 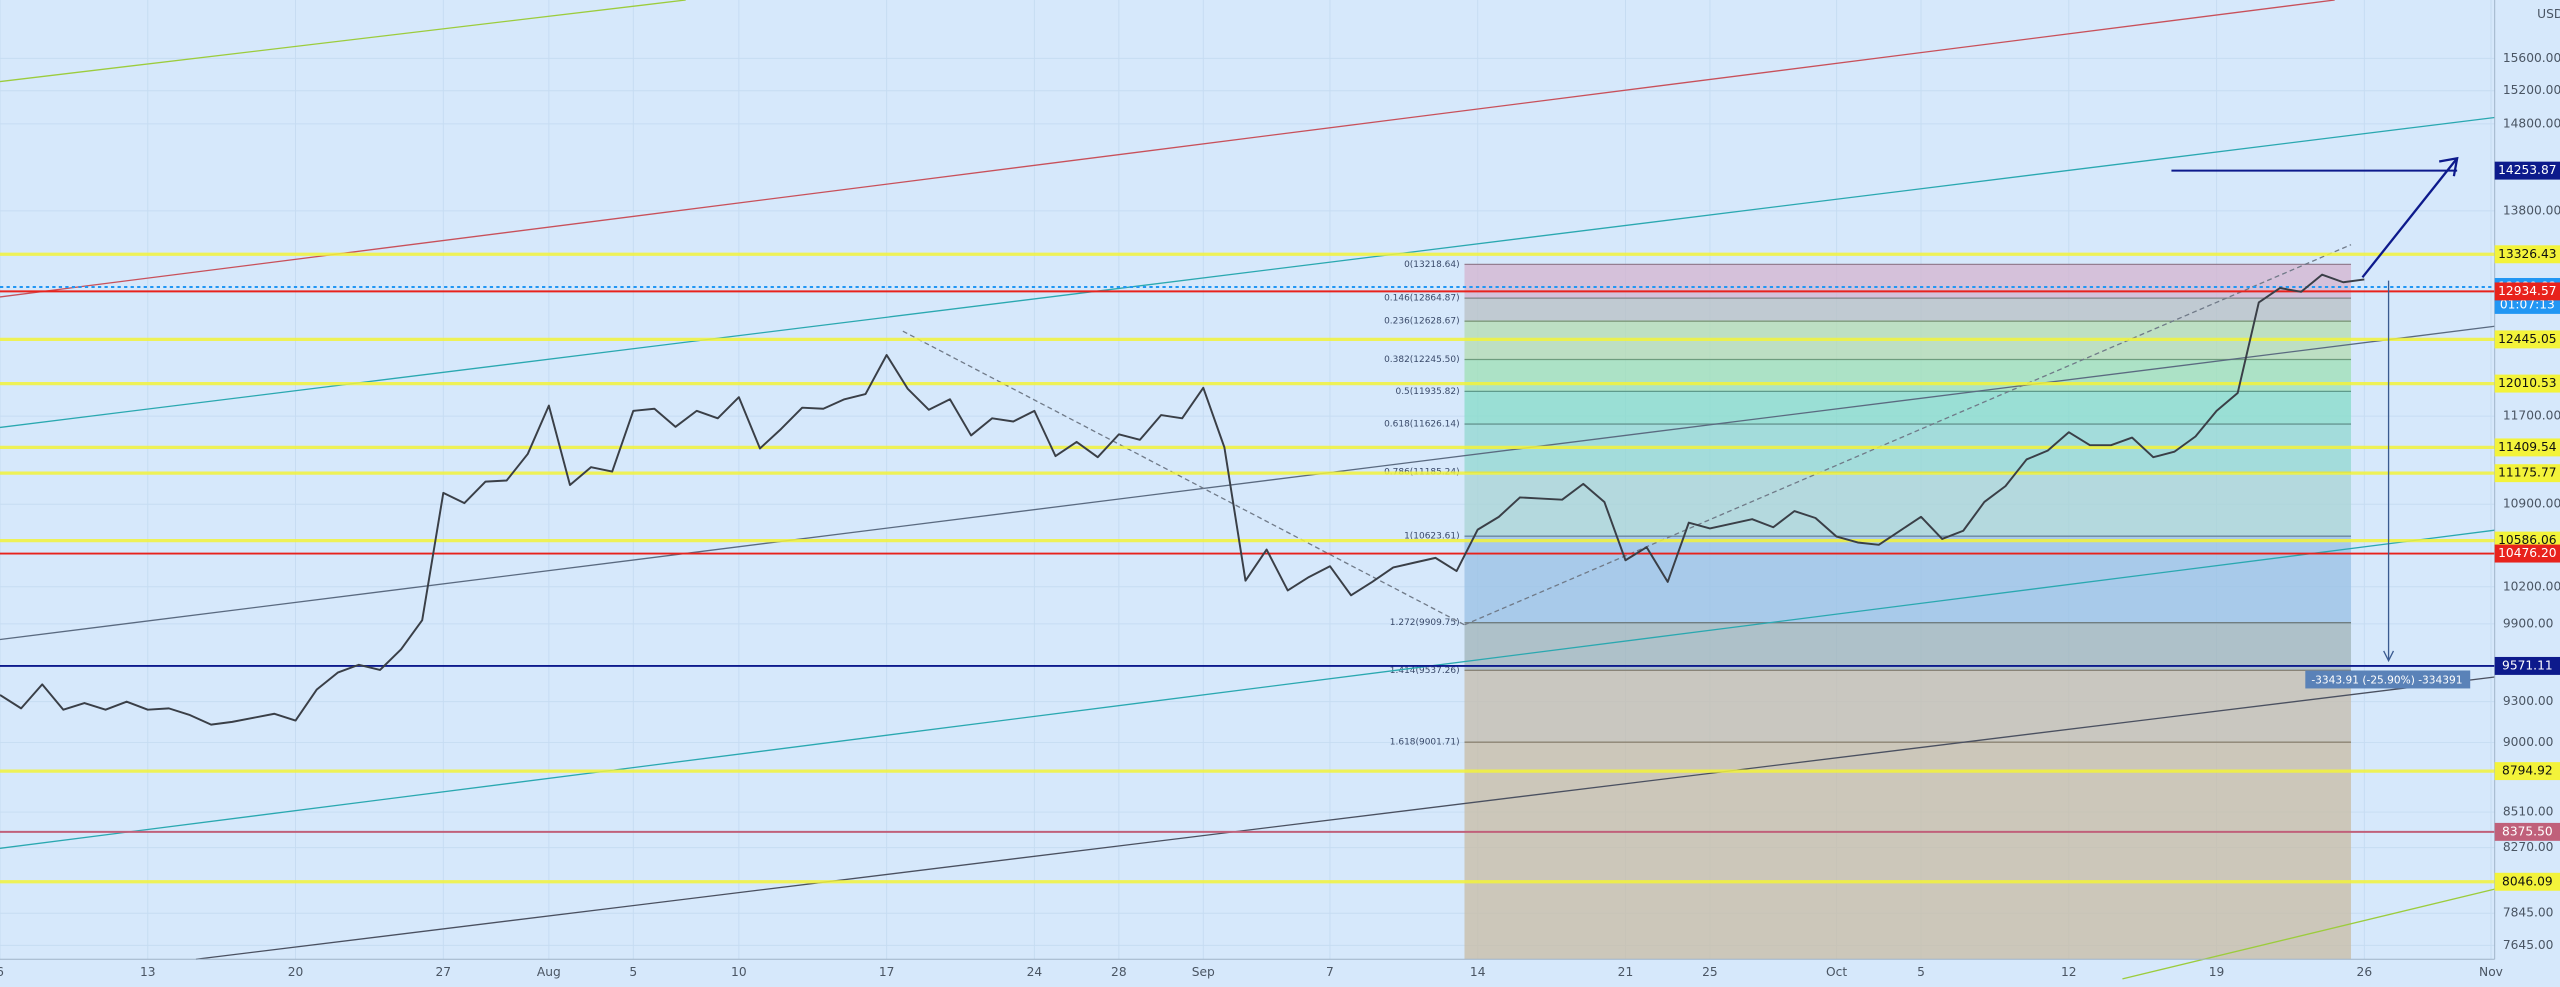 I want to click on price-tag-label: 8375.50, so click(x=2527, y=831).